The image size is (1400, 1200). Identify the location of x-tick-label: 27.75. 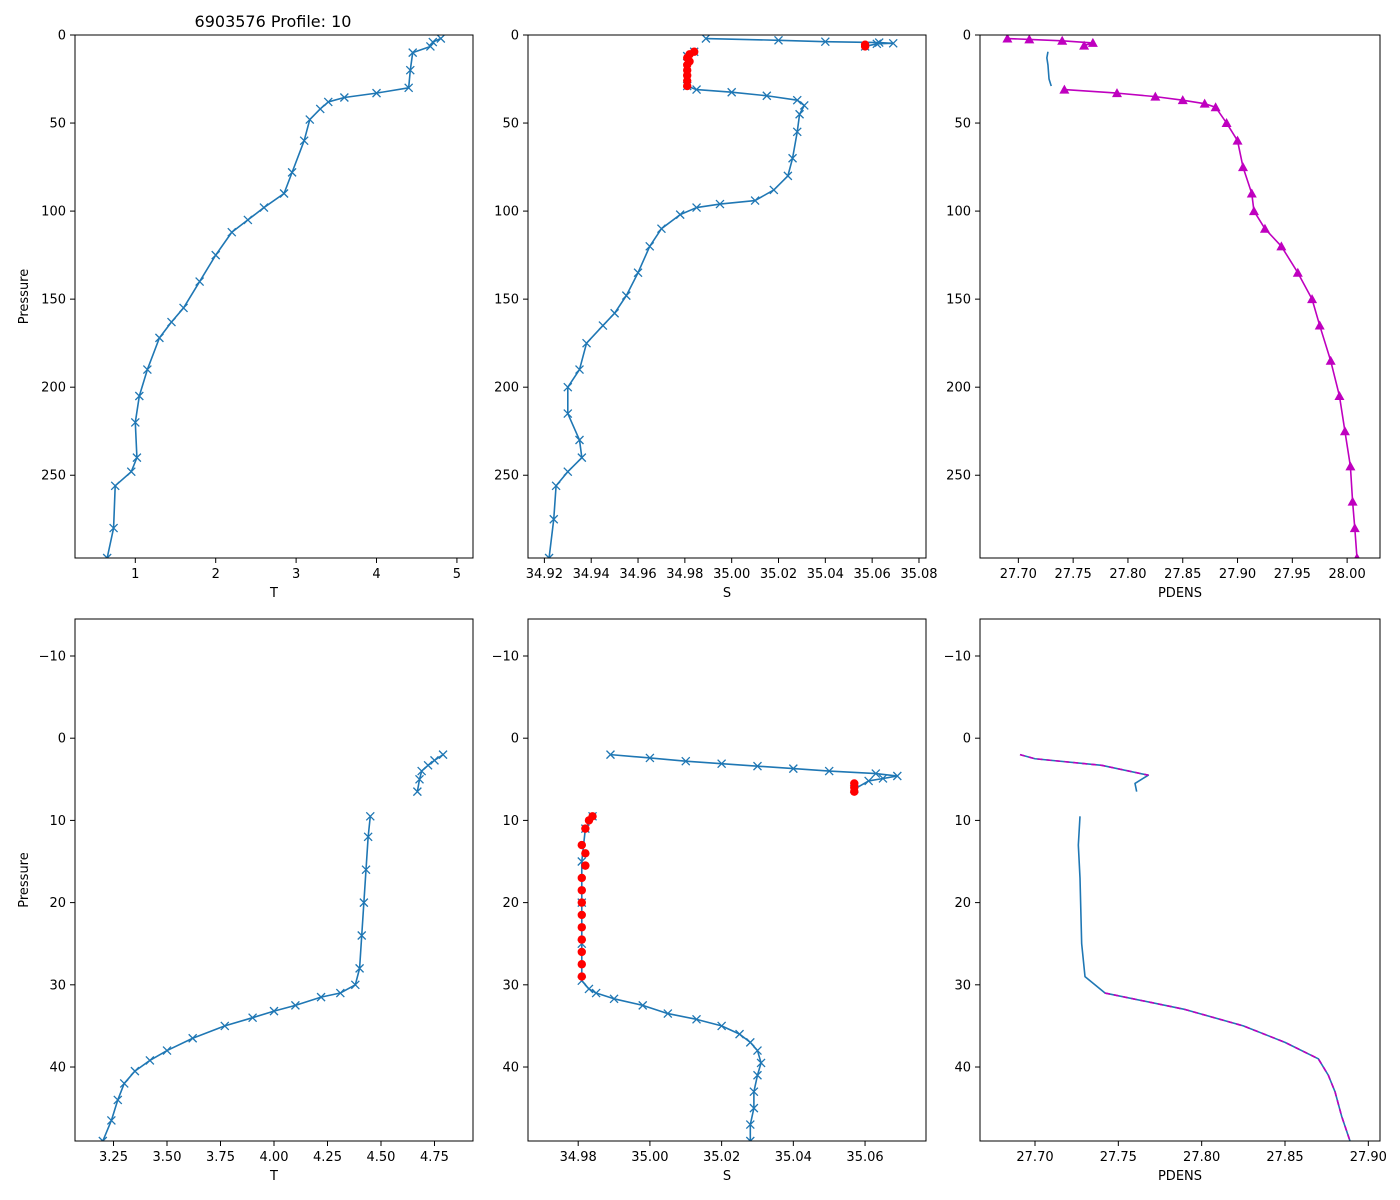
(1073, 574).